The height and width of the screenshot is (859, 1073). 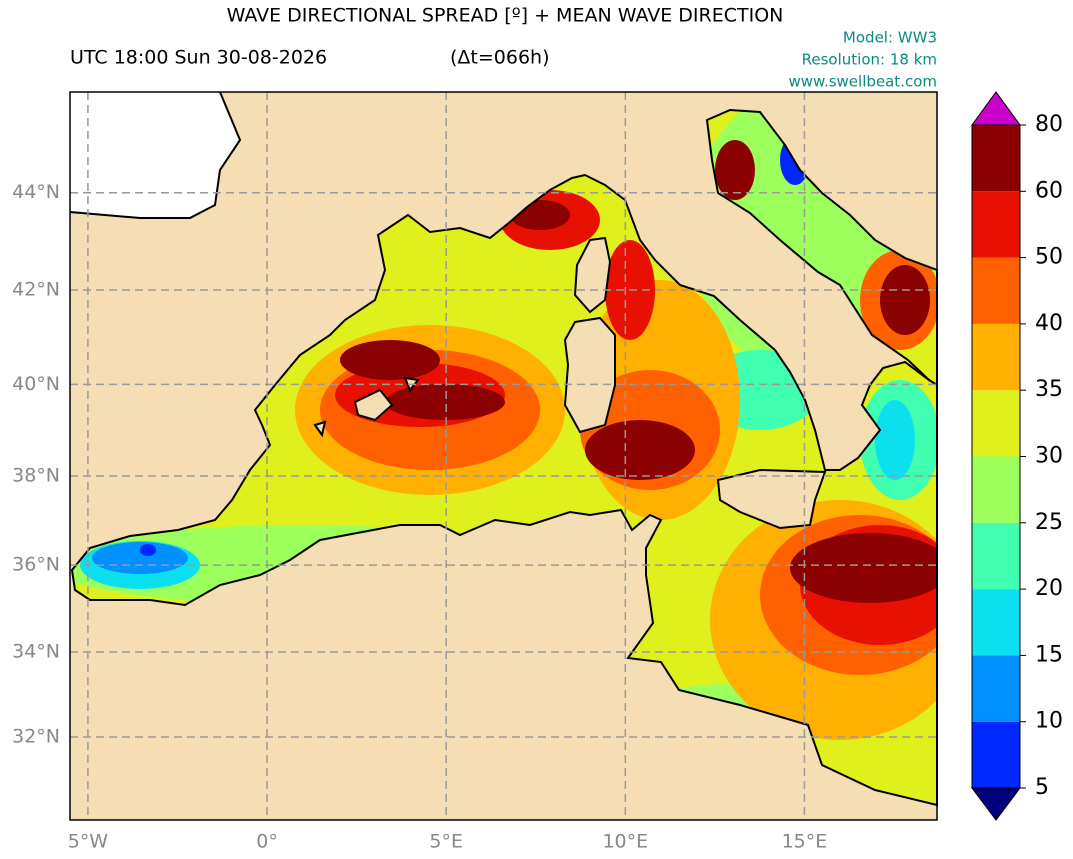 I want to click on website: www.swellbeat.com, so click(x=863, y=82).